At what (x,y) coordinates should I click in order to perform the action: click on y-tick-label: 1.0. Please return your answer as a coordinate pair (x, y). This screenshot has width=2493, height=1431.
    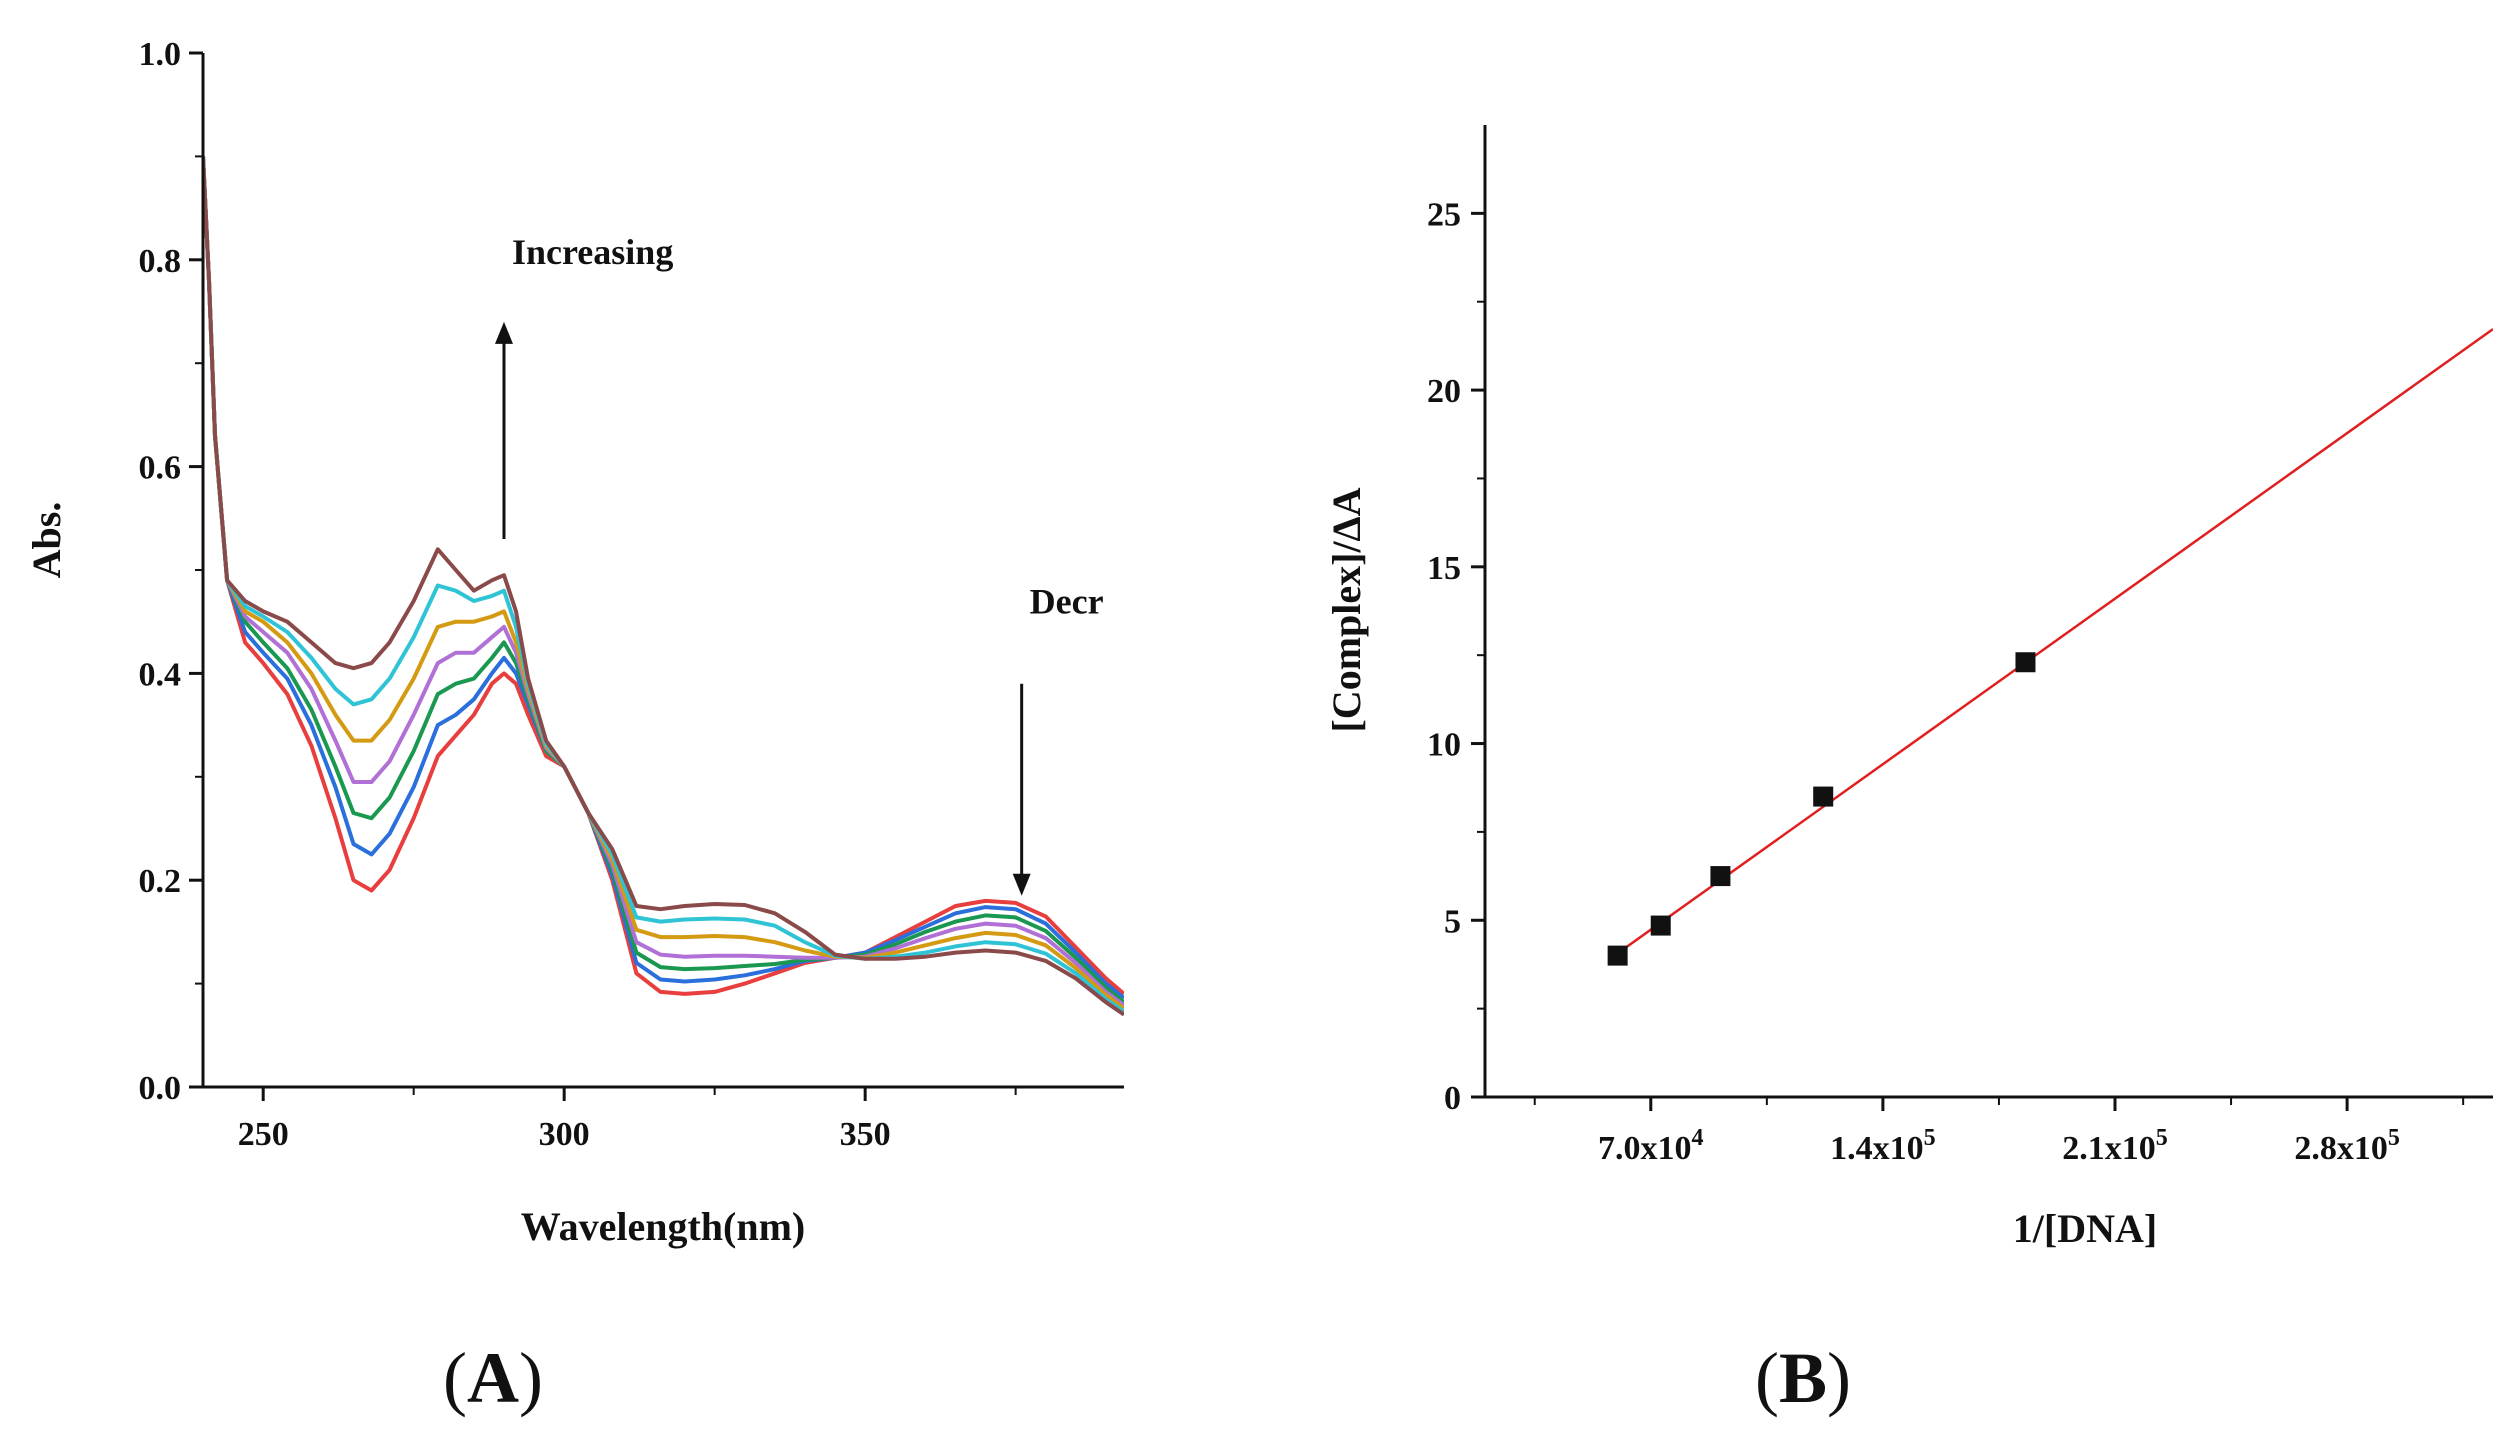
    Looking at the image, I should click on (160, 54).